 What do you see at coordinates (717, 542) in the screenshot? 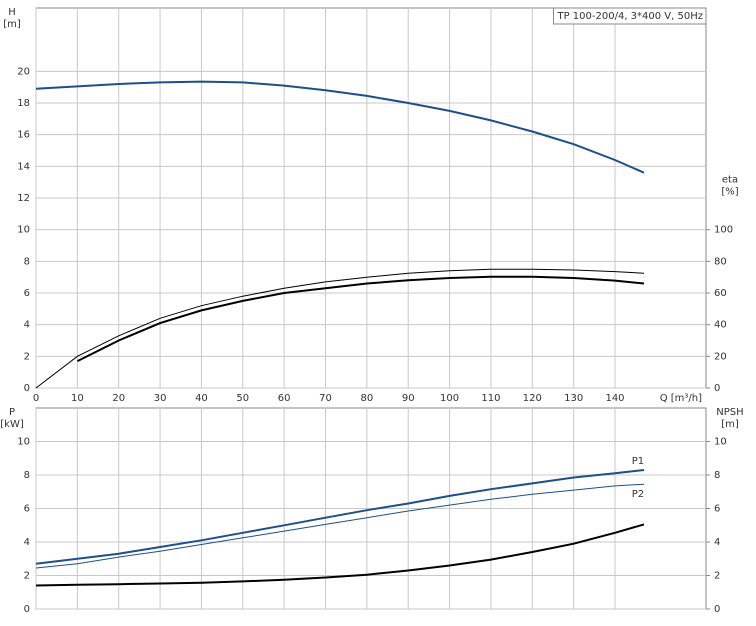
I see `y2-tick-label: 4` at bounding box center [717, 542].